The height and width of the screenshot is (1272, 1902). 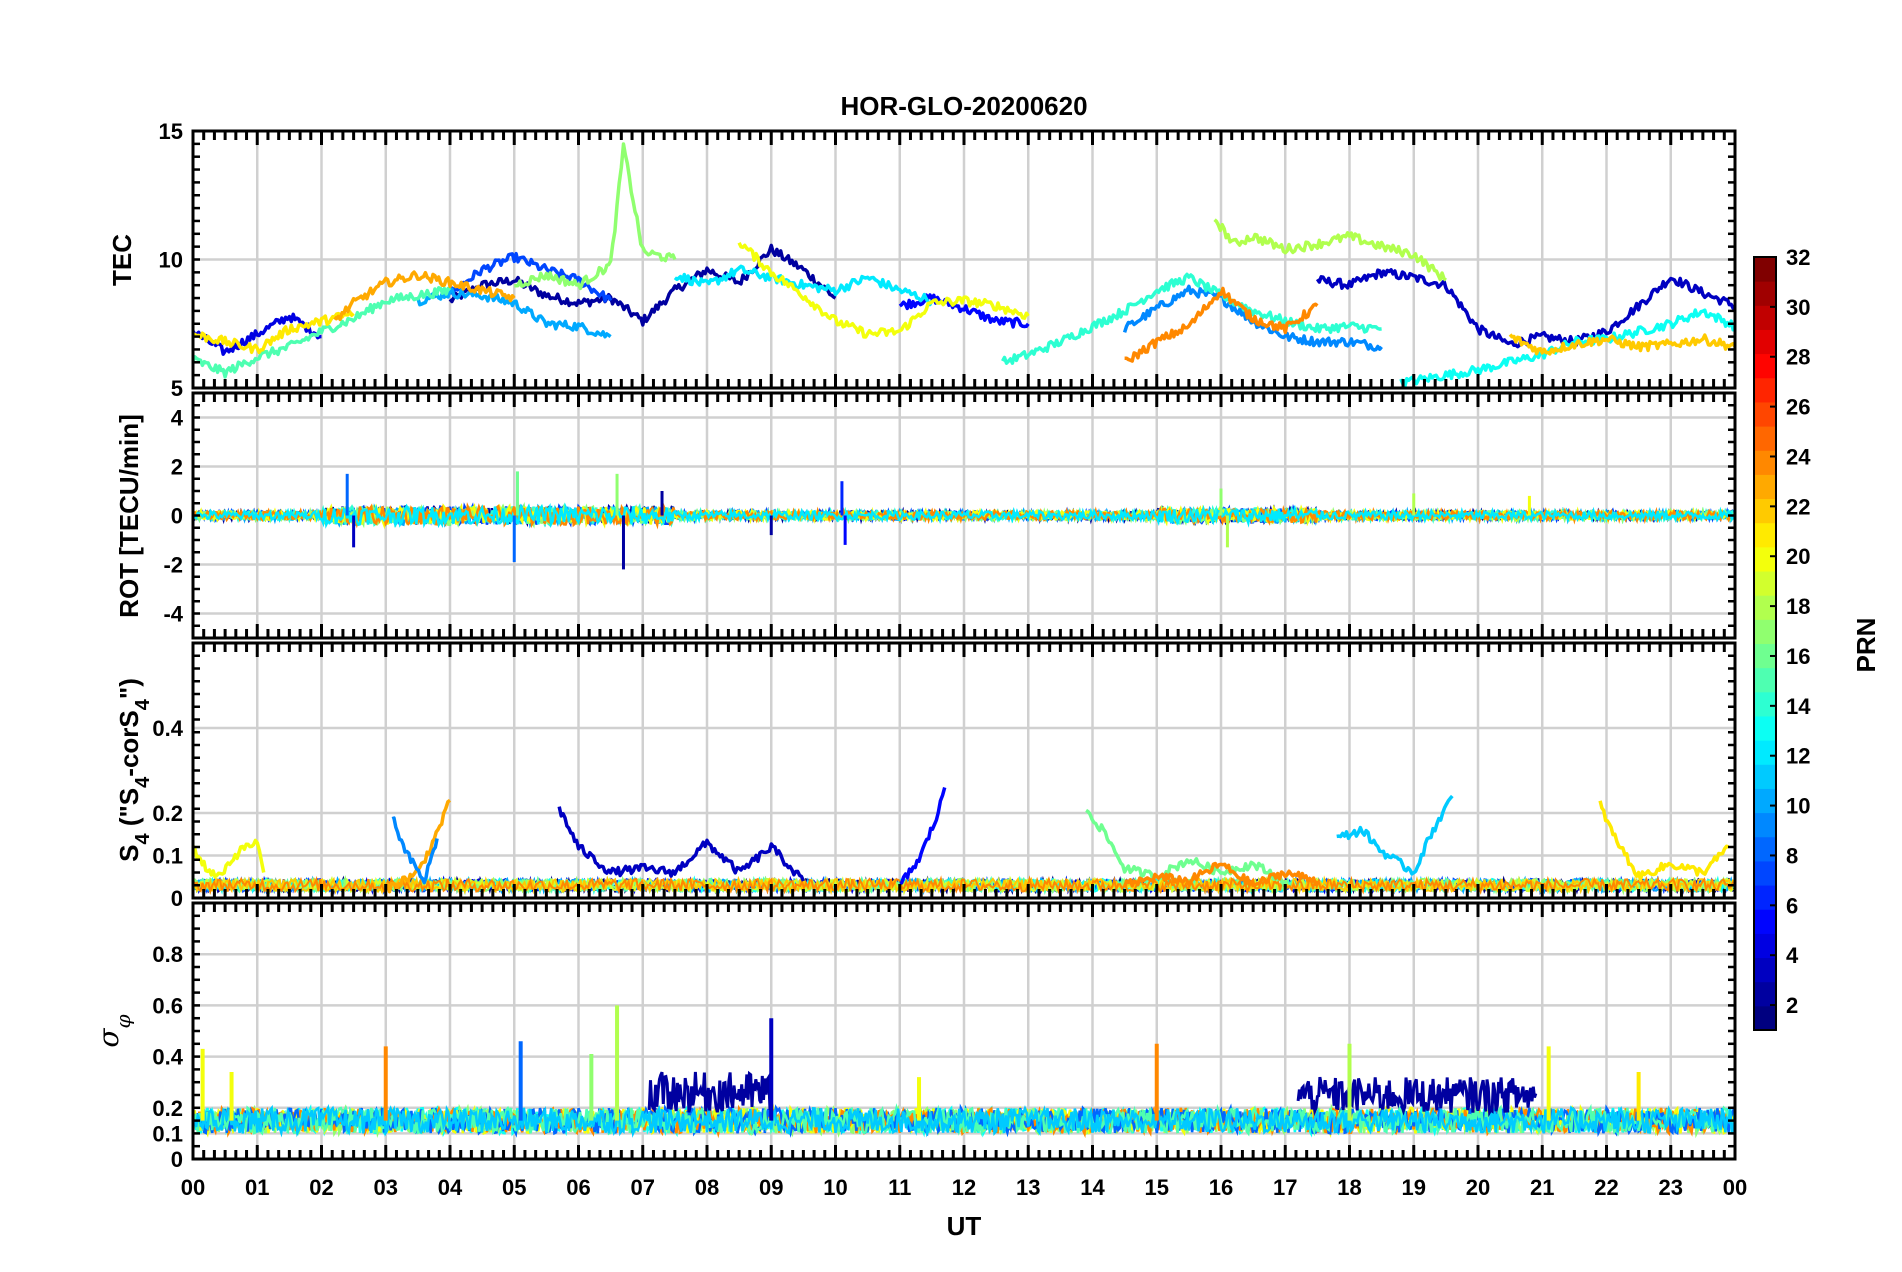 What do you see at coordinates (171, 131) in the screenshot?
I see `y-tick-label: 15` at bounding box center [171, 131].